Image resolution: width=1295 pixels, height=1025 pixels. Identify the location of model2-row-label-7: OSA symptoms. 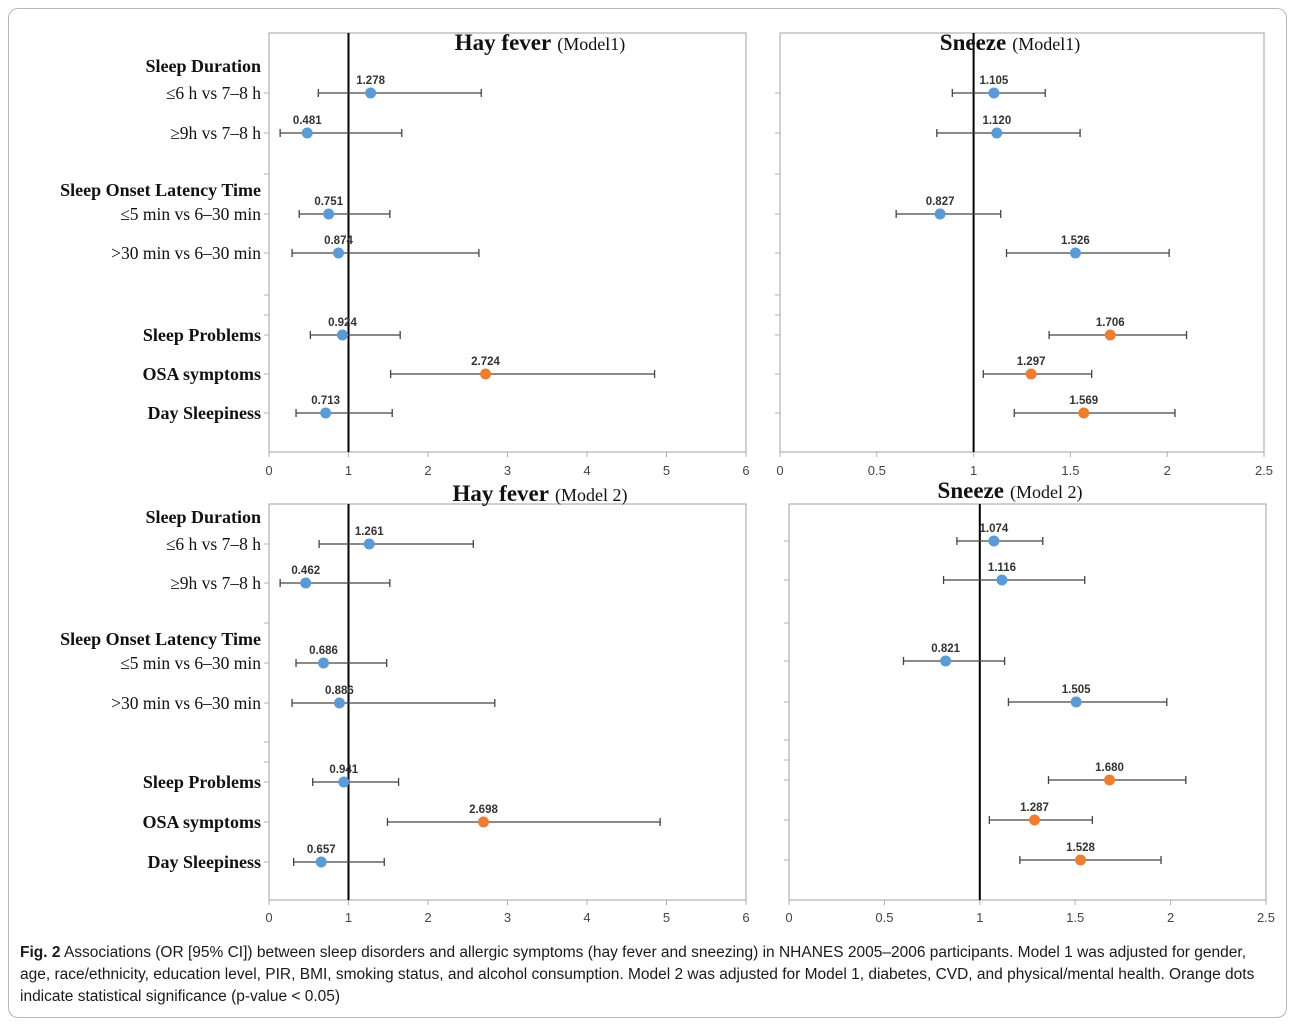
(201, 822).